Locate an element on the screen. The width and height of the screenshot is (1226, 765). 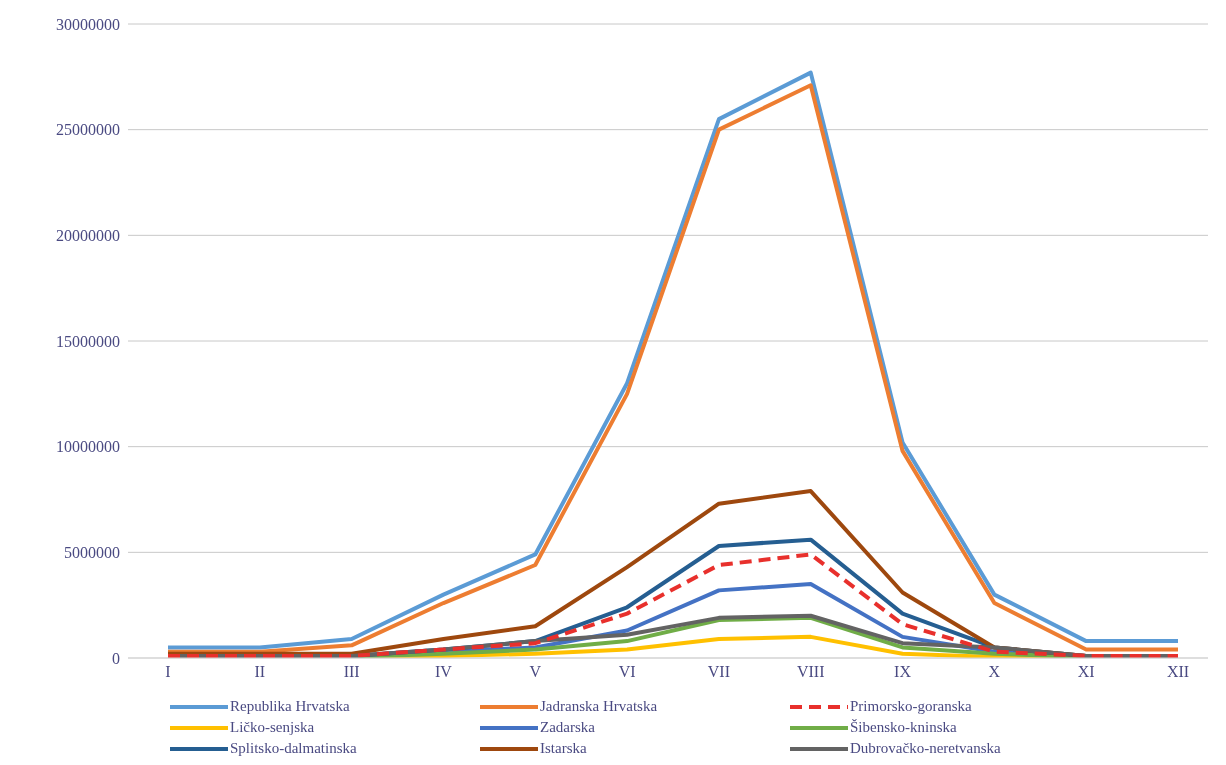
x-tick-label: II is located at coordinates (260, 672).